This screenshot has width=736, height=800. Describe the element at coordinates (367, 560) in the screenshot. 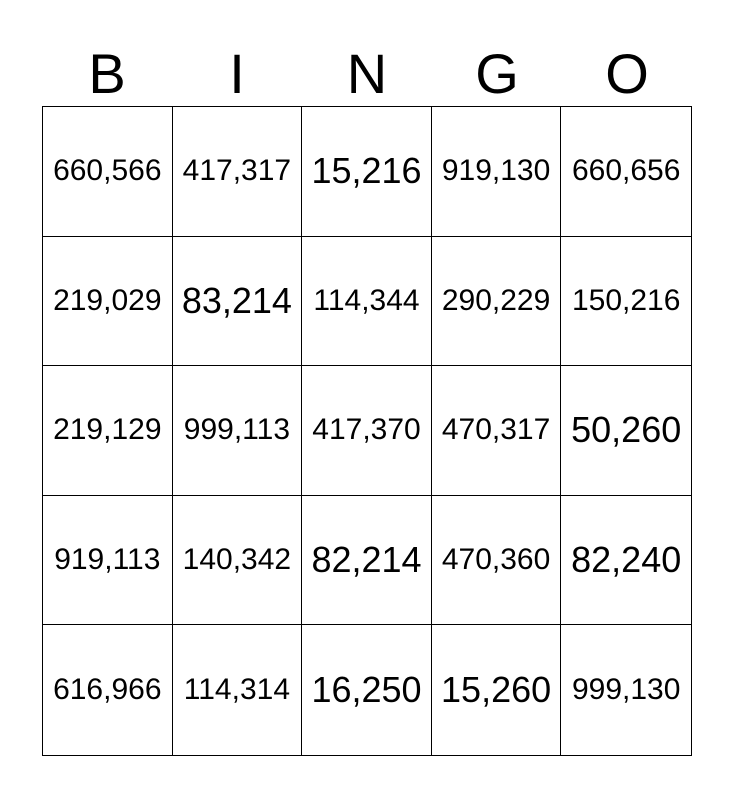

I see `bingo-cell: 82,214` at that location.